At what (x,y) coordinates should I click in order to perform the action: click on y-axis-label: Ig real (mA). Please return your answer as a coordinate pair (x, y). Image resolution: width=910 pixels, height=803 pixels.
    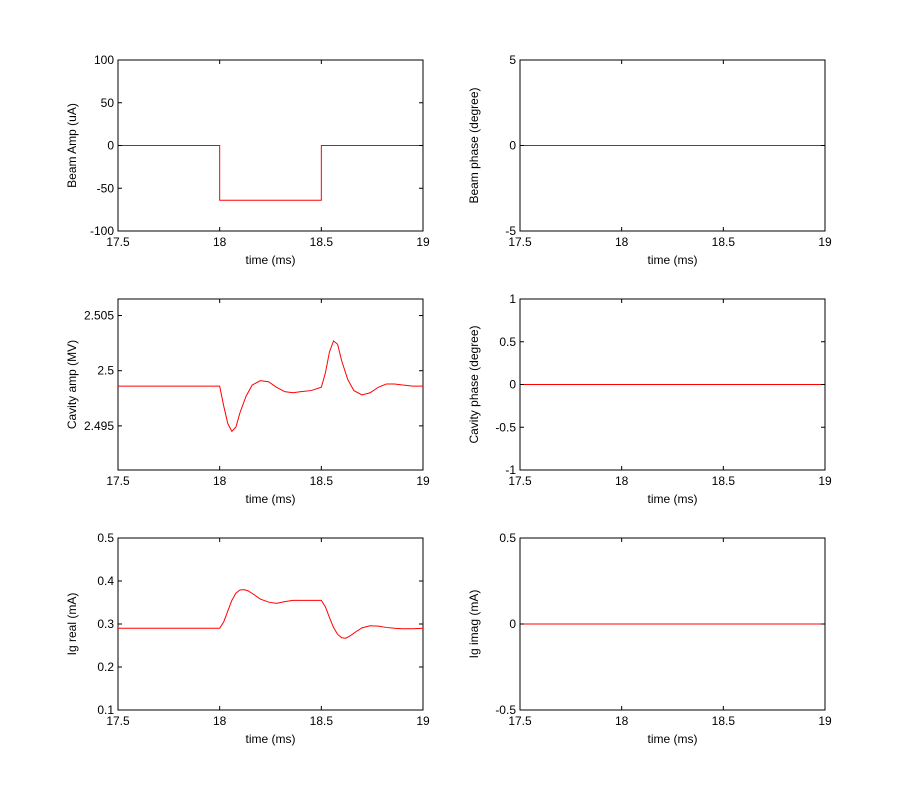
    Looking at the image, I should click on (72, 624).